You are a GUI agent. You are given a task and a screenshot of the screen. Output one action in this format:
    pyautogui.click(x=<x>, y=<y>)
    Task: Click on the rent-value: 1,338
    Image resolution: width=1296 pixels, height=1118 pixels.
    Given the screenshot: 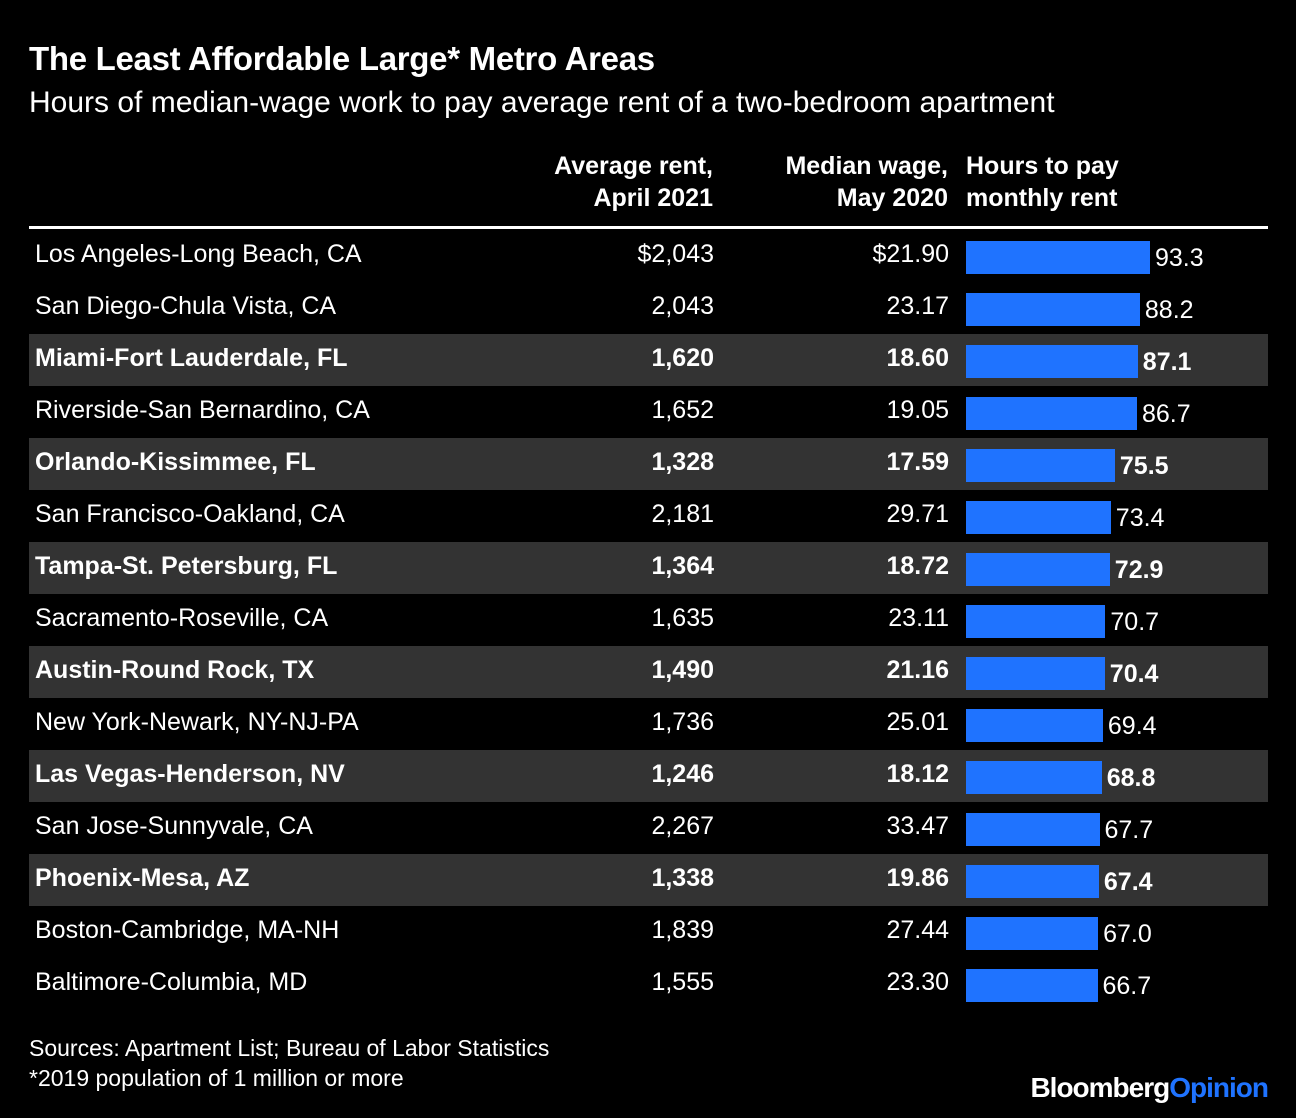 What is the action you would take?
    pyautogui.click(x=682, y=878)
    